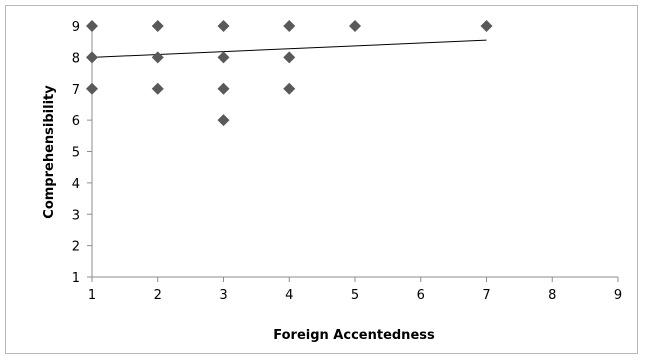 This screenshot has height=361, width=645. Describe the element at coordinates (76, 247) in the screenshot. I see `y-tick-label: 2` at that location.